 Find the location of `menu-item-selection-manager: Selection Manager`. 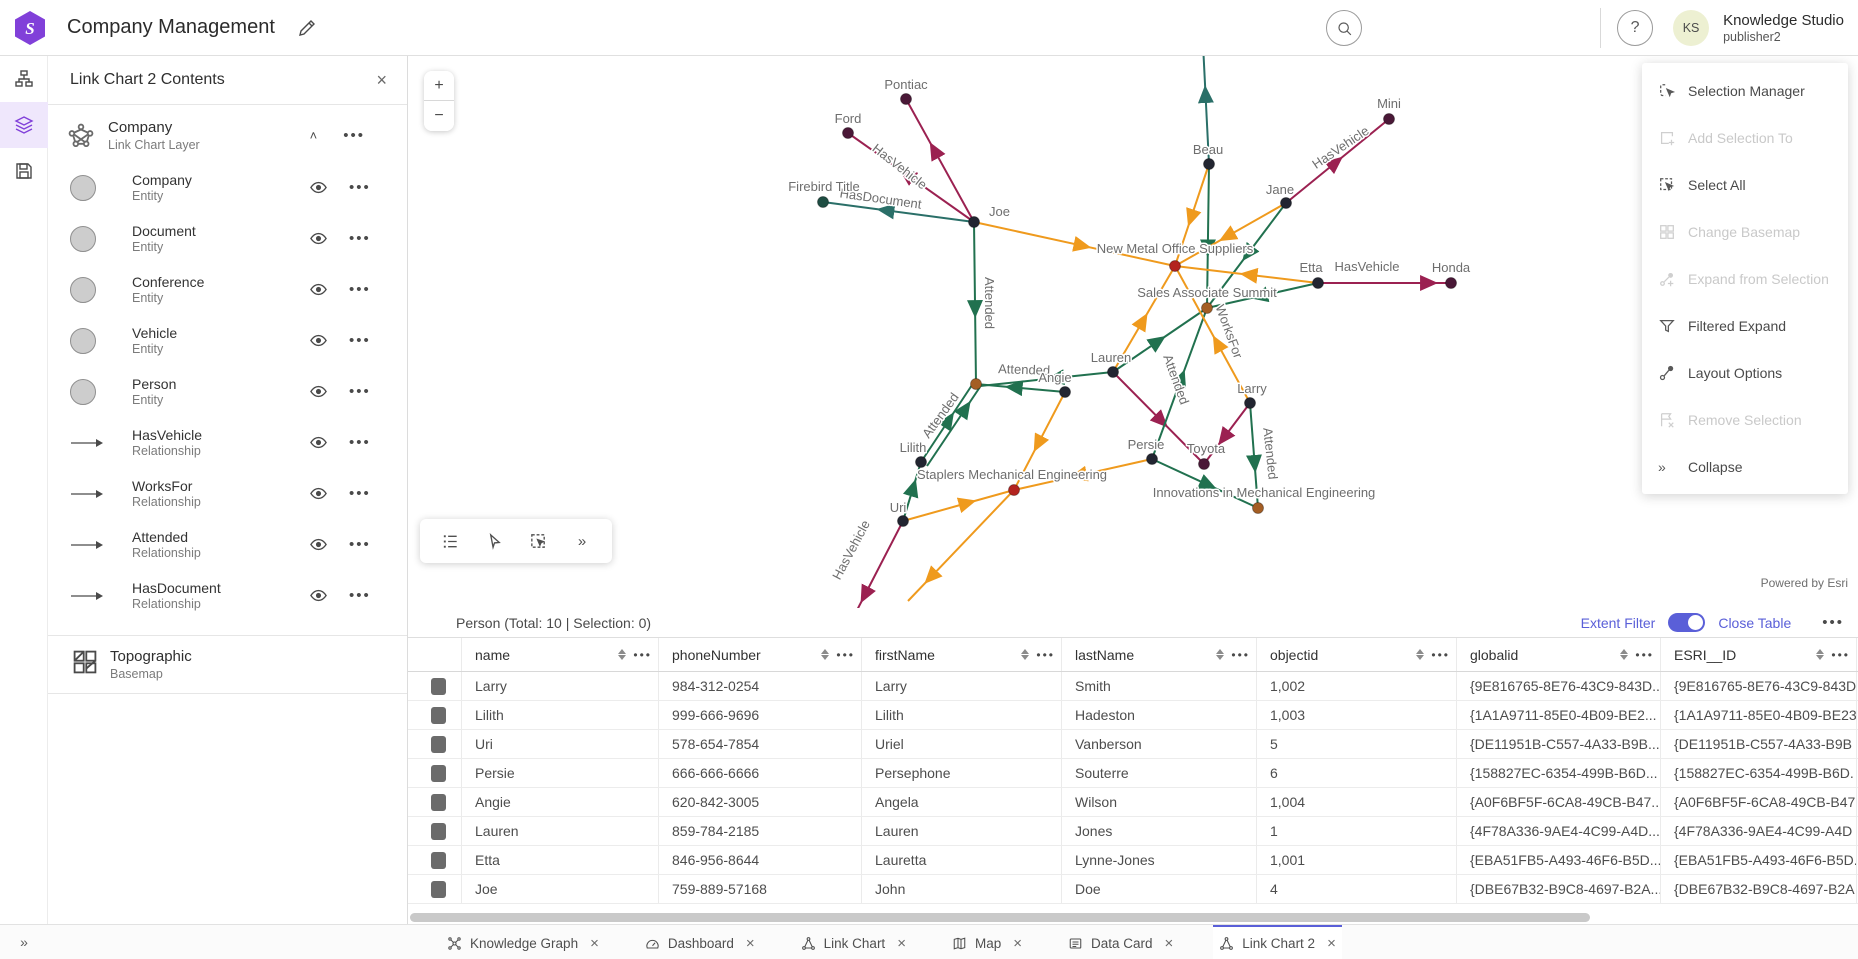

menu-item-selection-manager: Selection Manager is located at coordinates (1745, 90).